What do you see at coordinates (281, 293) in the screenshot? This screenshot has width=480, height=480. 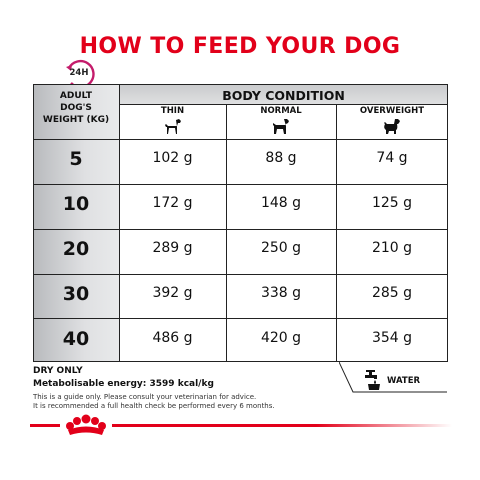 I see `normal-value: 338 g` at bounding box center [281, 293].